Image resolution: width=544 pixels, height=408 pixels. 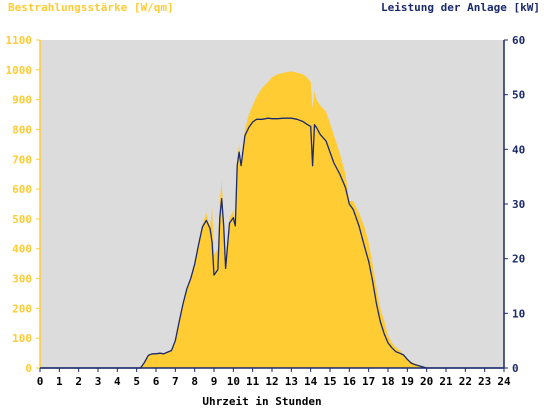 What do you see at coordinates (518, 149) in the screenshot?
I see `right-tick-label: 40` at bounding box center [518, 149].